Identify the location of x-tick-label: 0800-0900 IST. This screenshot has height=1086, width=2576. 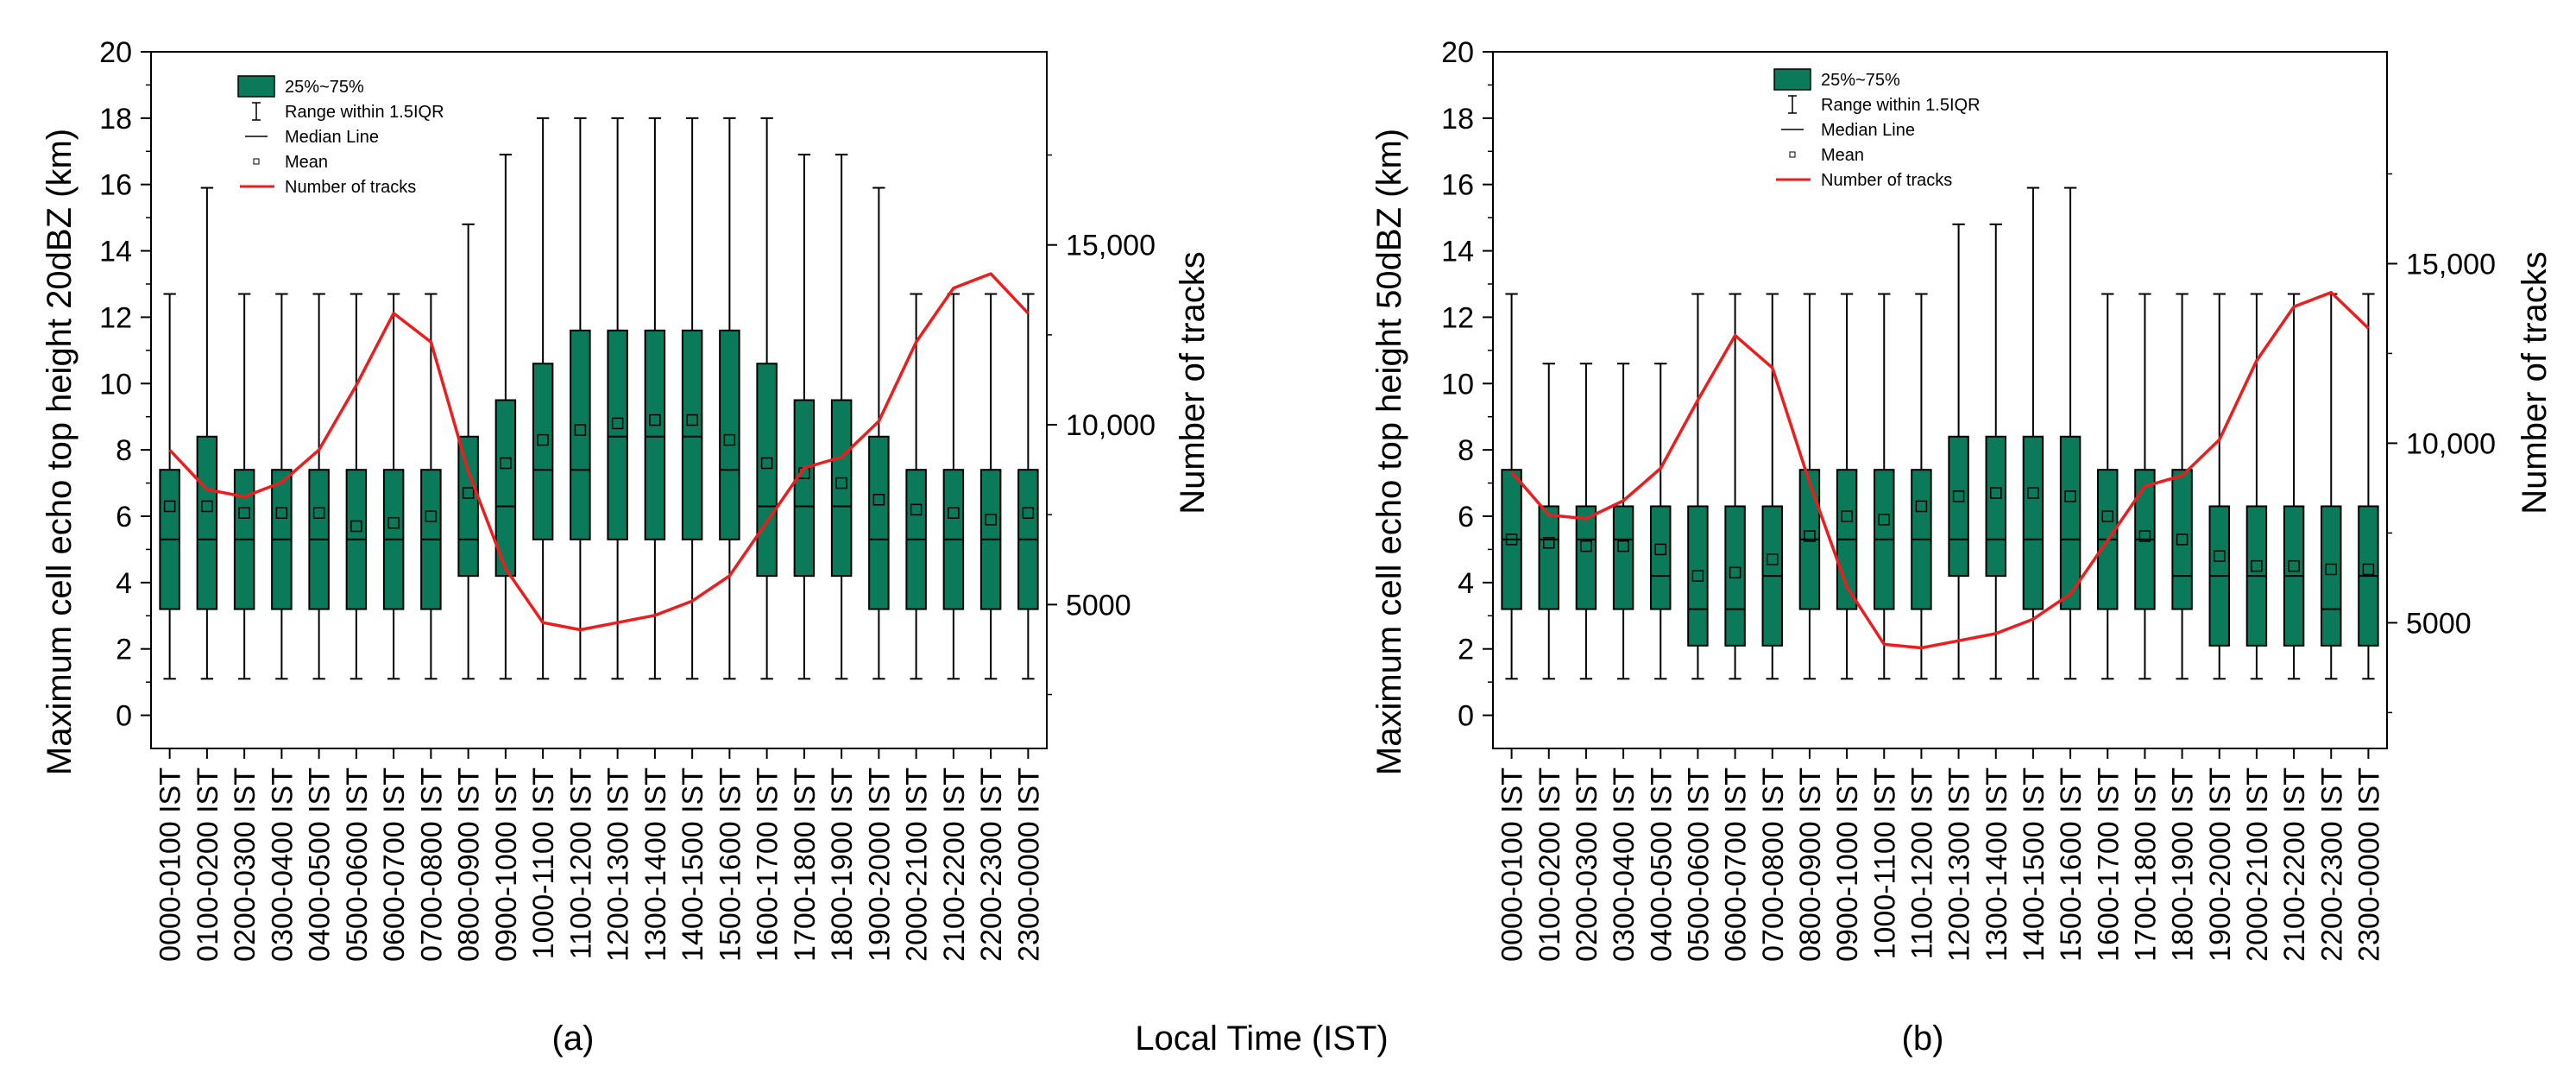
(469, 865).